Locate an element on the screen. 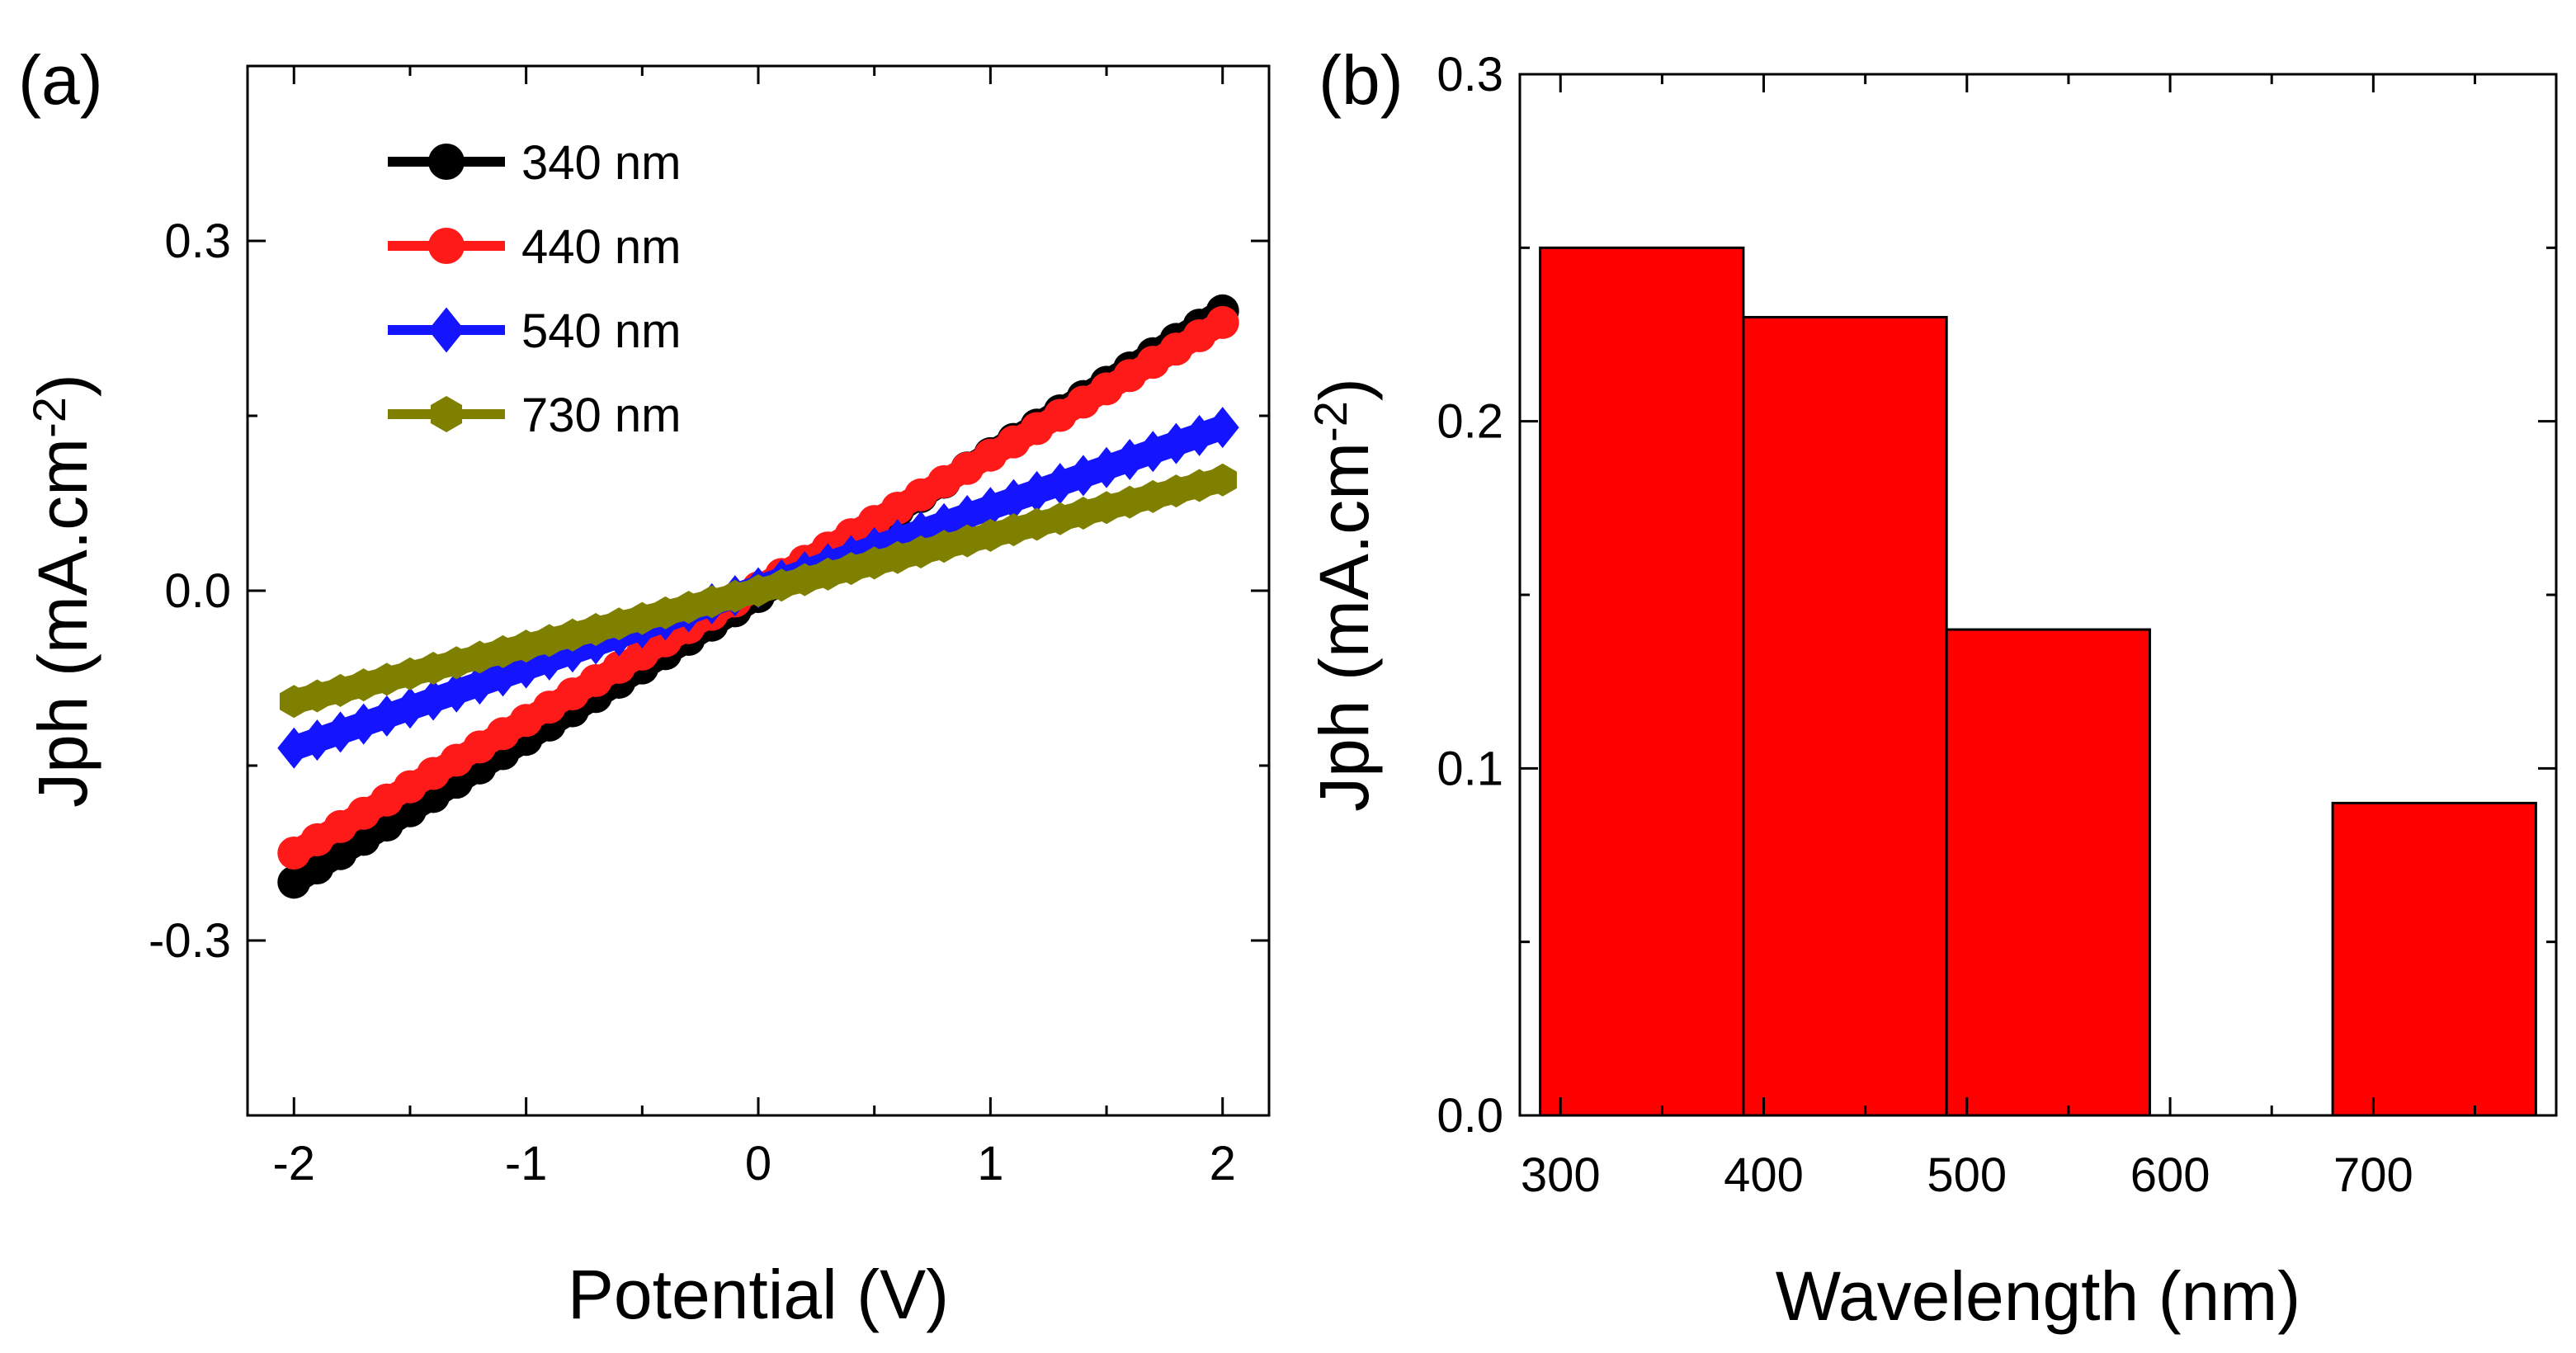 The width and height of the screenshot is (2576, 1353). legend-label: 440 nm is located at coordinates (601, 247).